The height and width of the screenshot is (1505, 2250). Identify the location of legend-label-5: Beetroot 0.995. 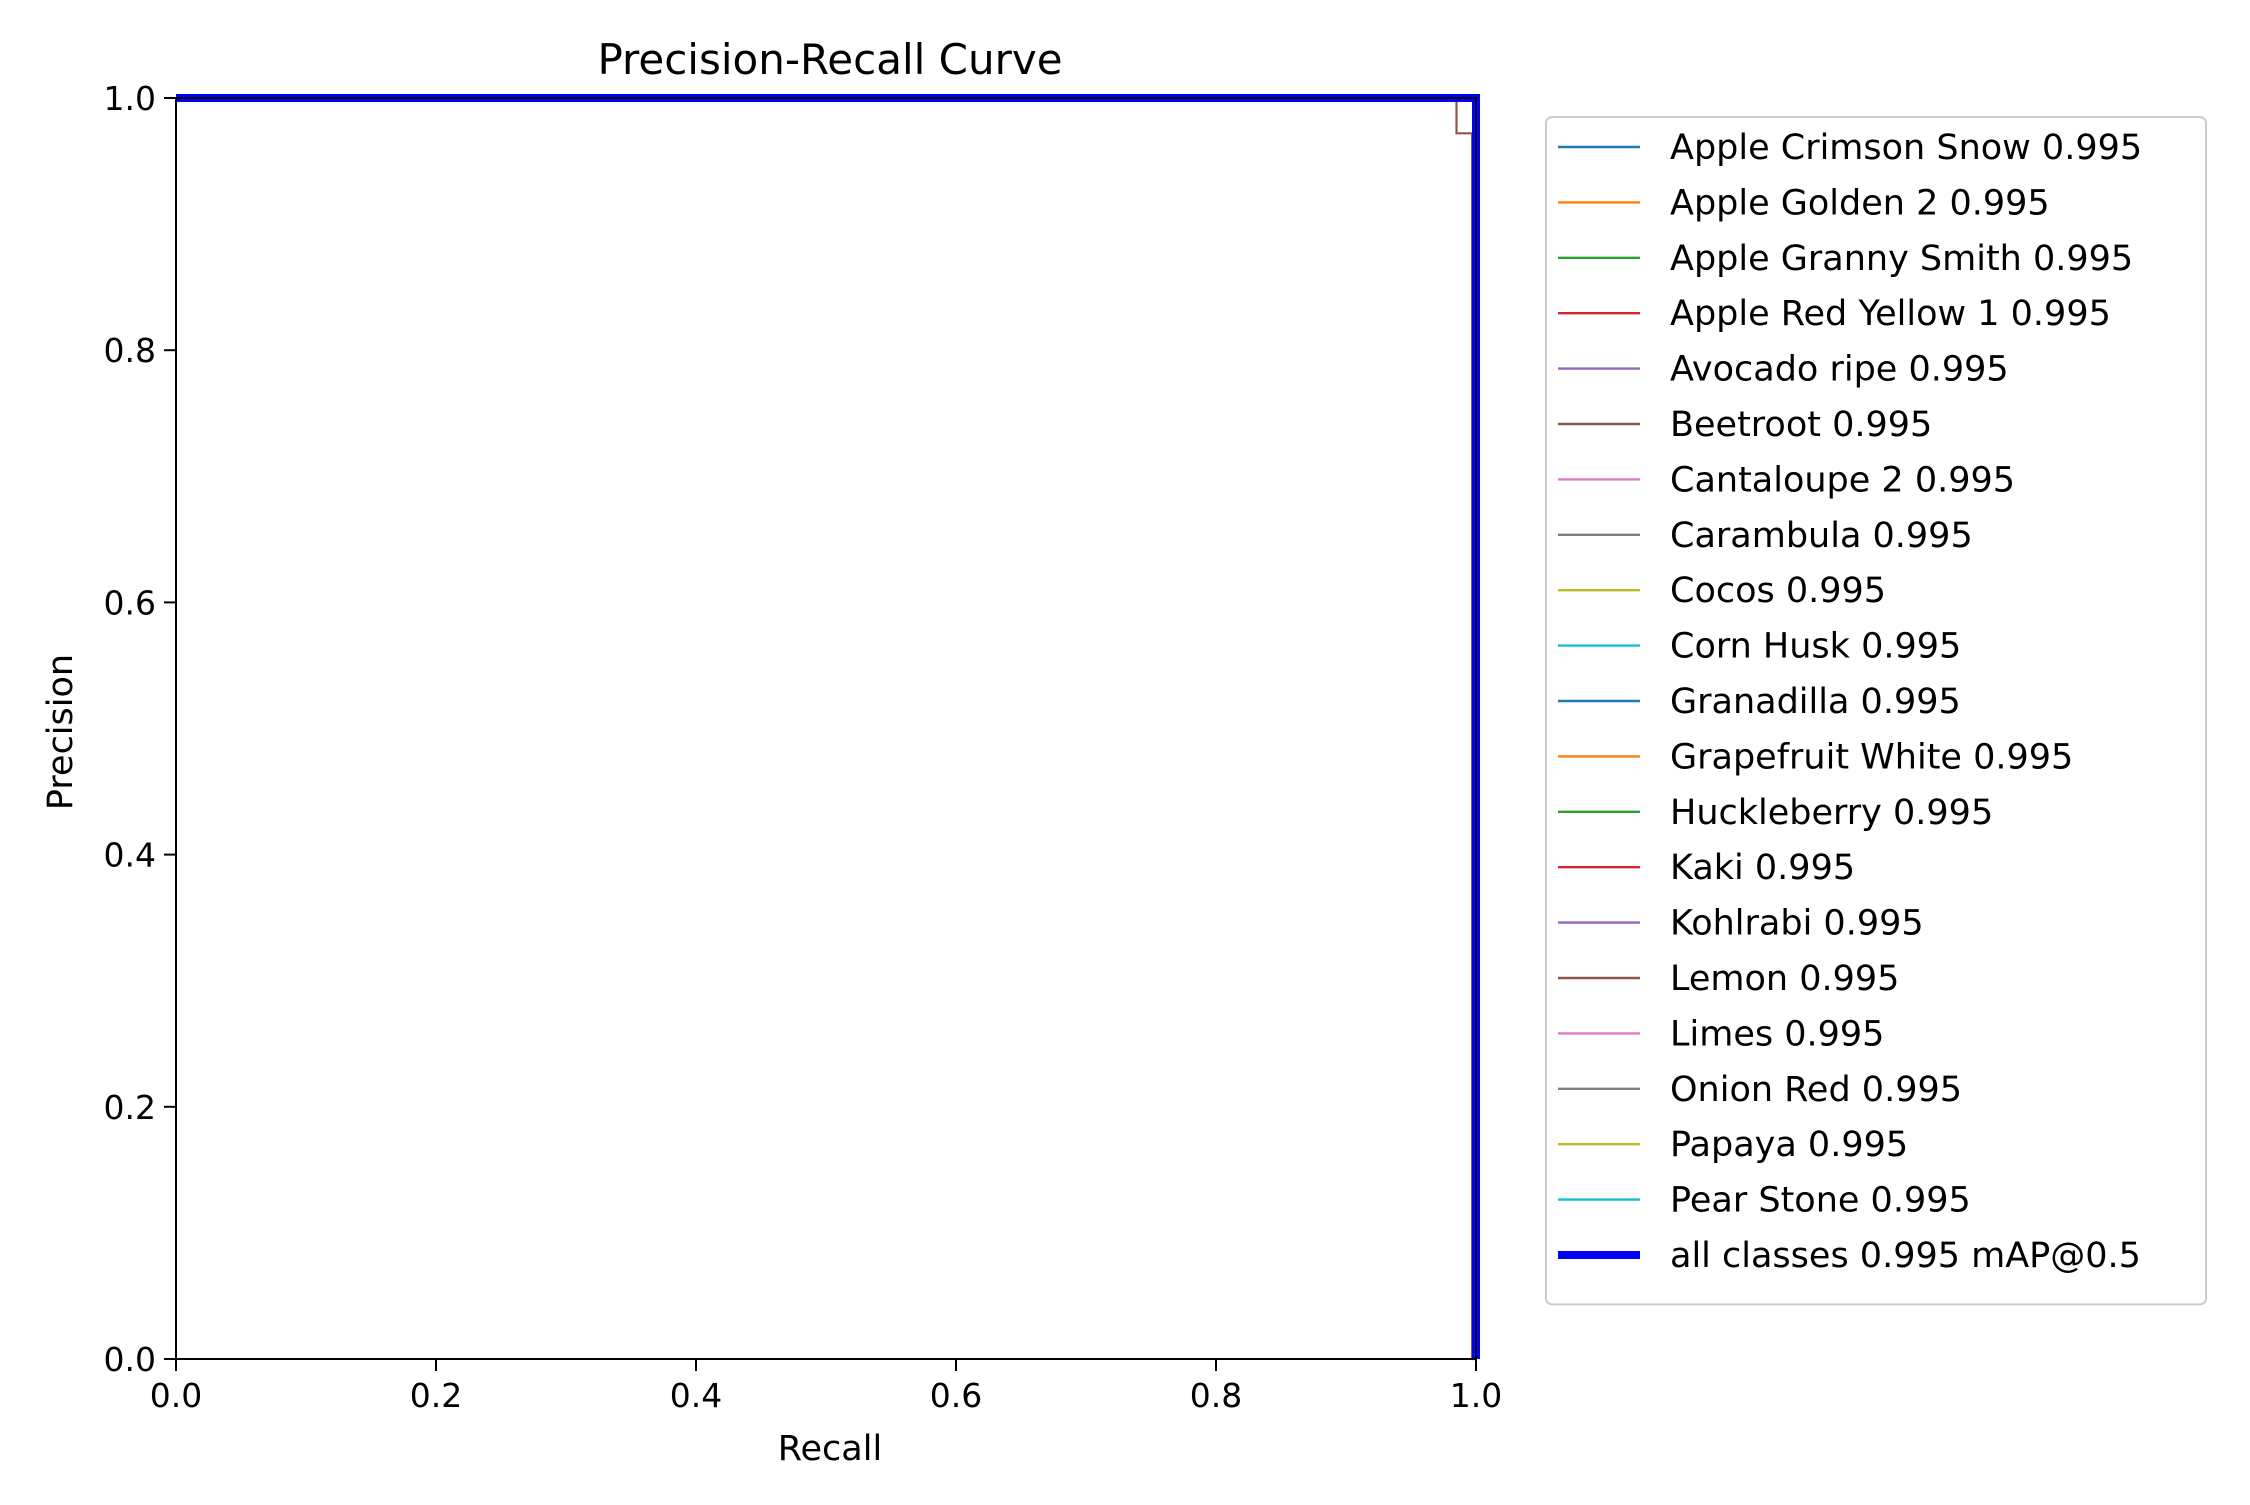
(1801, 425).